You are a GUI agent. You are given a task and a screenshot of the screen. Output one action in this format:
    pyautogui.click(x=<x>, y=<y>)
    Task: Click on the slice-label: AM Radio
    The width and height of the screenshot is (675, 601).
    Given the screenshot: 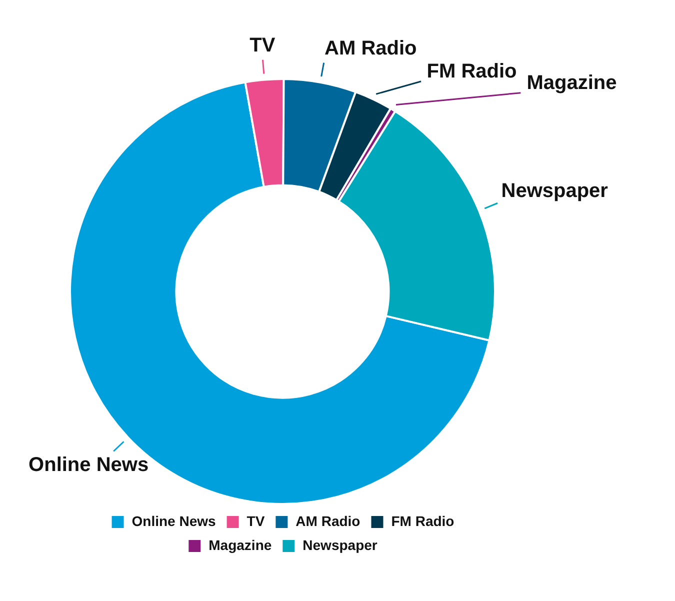 What is the action you would take?
    pyautogui.click(x=370, y=48)
    